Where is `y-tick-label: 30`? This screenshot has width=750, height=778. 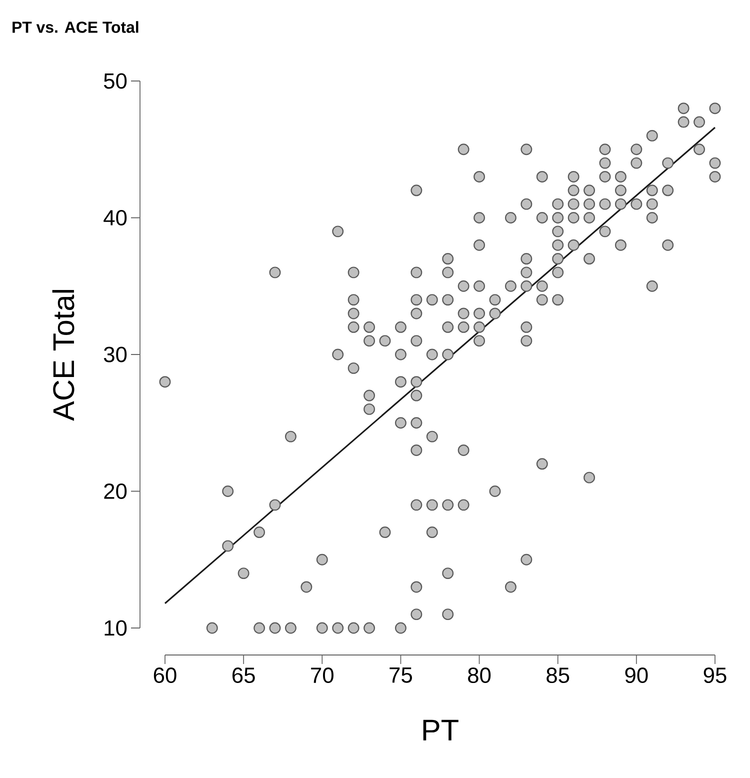
y-tick-label: 30 is located at coordinates (115, 354).